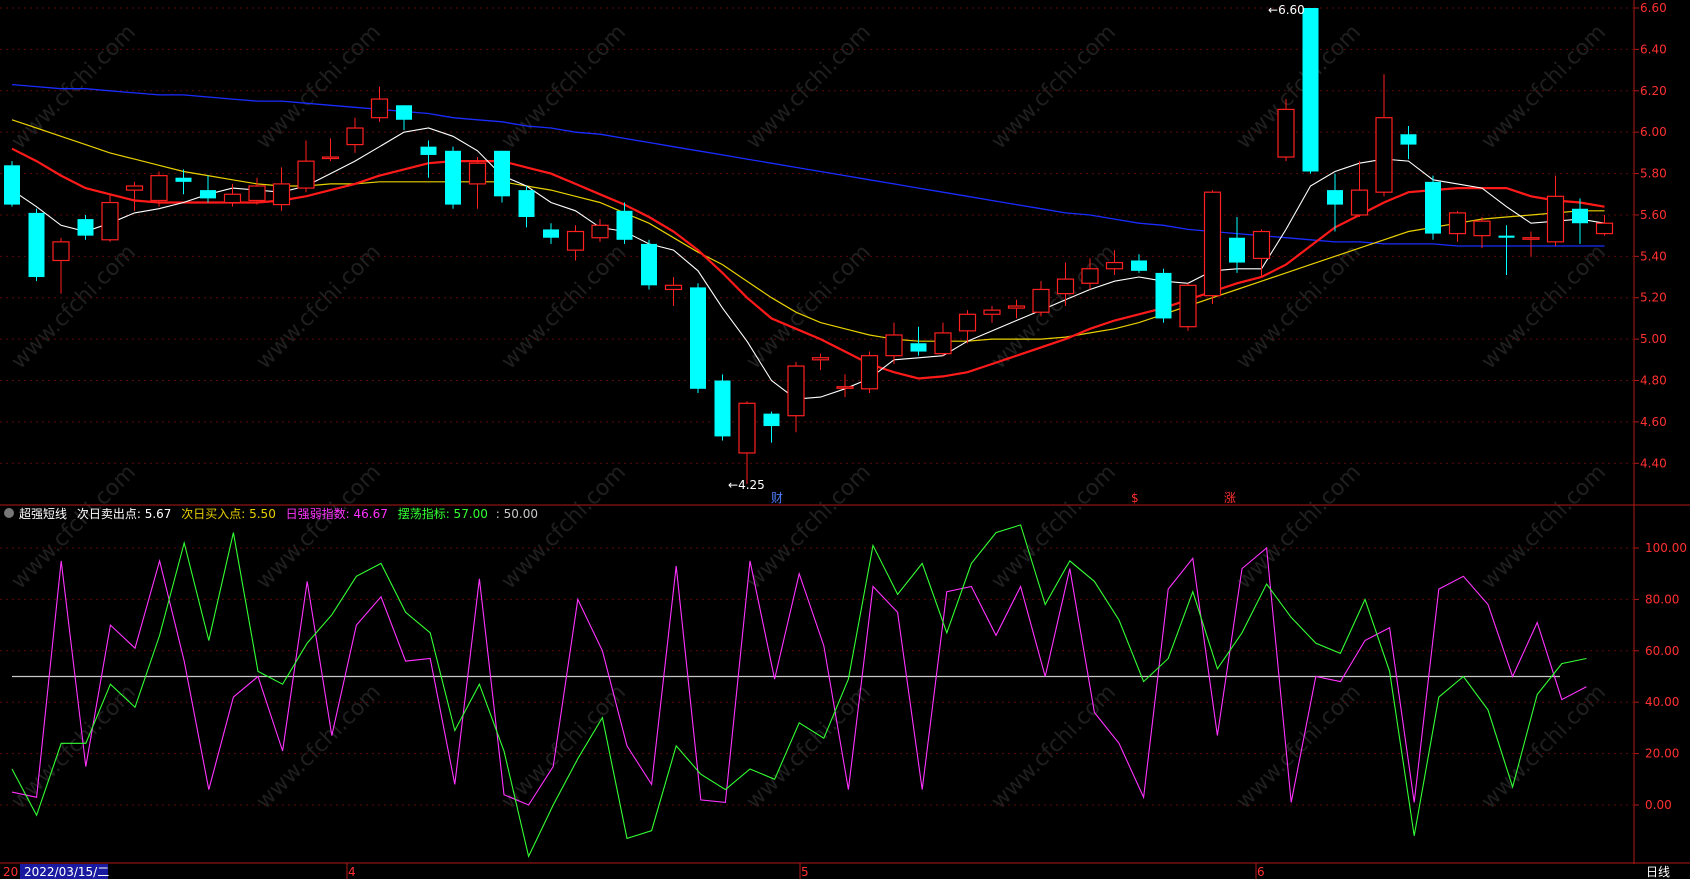  I want to click on sell-point-label: 次日卖出点: 5.67, so click(124, 514).